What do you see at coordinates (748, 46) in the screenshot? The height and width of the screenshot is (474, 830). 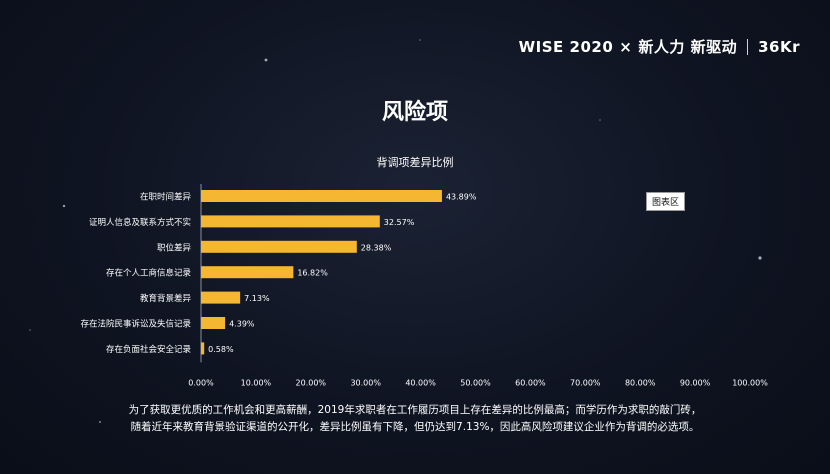 I see `brand-divider` at bounding box center [748, 46].